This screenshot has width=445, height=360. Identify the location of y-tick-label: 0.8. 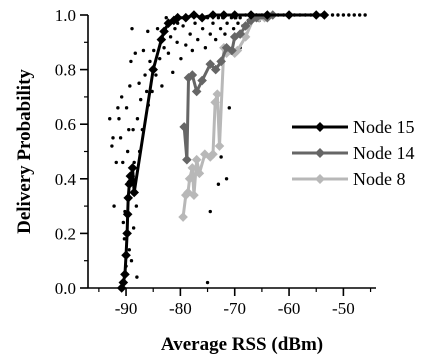
(65, 70).